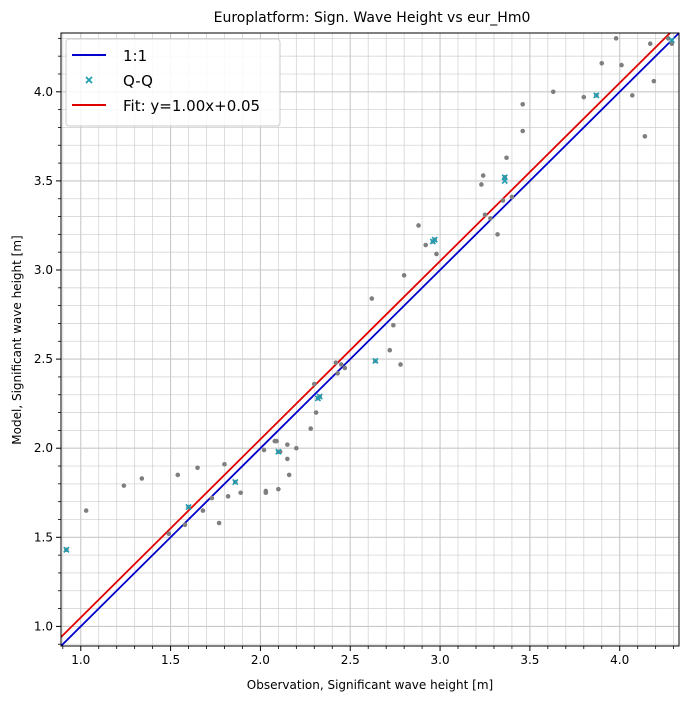 The image size is (687, 701). What do you see at coordinates (368, 656) in the screenshot?
I see `x-axis-ticks: 1.0 1.5 2.0 2.5 3.0 3.5 4.0` at bounding box center [368, 656].